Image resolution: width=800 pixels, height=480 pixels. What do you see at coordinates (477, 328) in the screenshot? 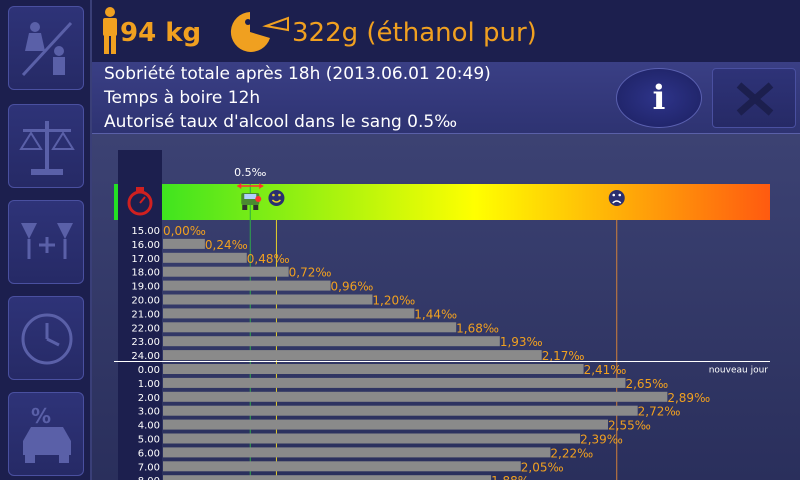
I see `value-label: 1,68‰` at bounding box center [477, 328].